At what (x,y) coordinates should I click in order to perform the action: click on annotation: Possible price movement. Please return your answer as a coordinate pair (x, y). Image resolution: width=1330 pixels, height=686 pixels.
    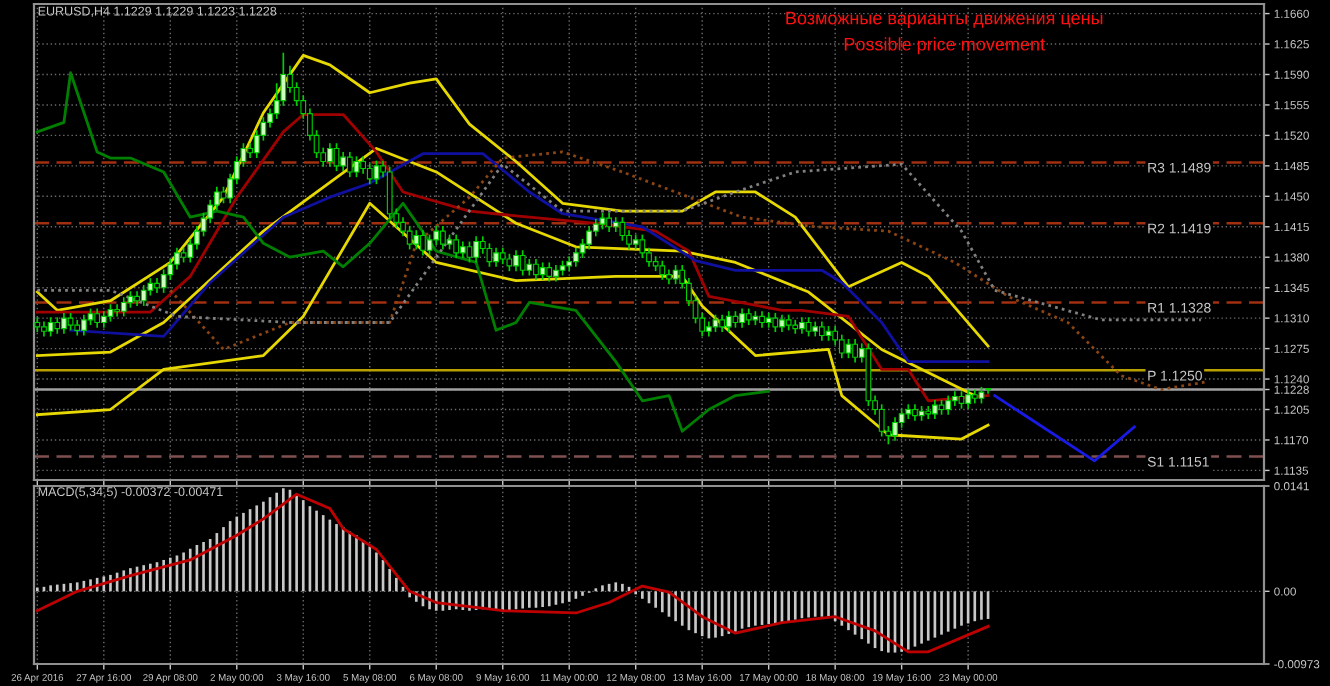
    Looking at the image, I should click on (944, 46).